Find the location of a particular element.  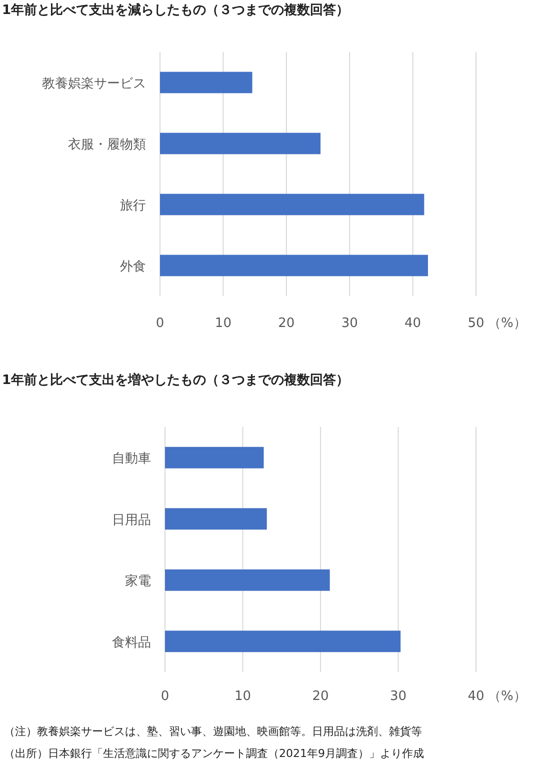

y-tick-label: 外食 is located at coordinates (133, 267).